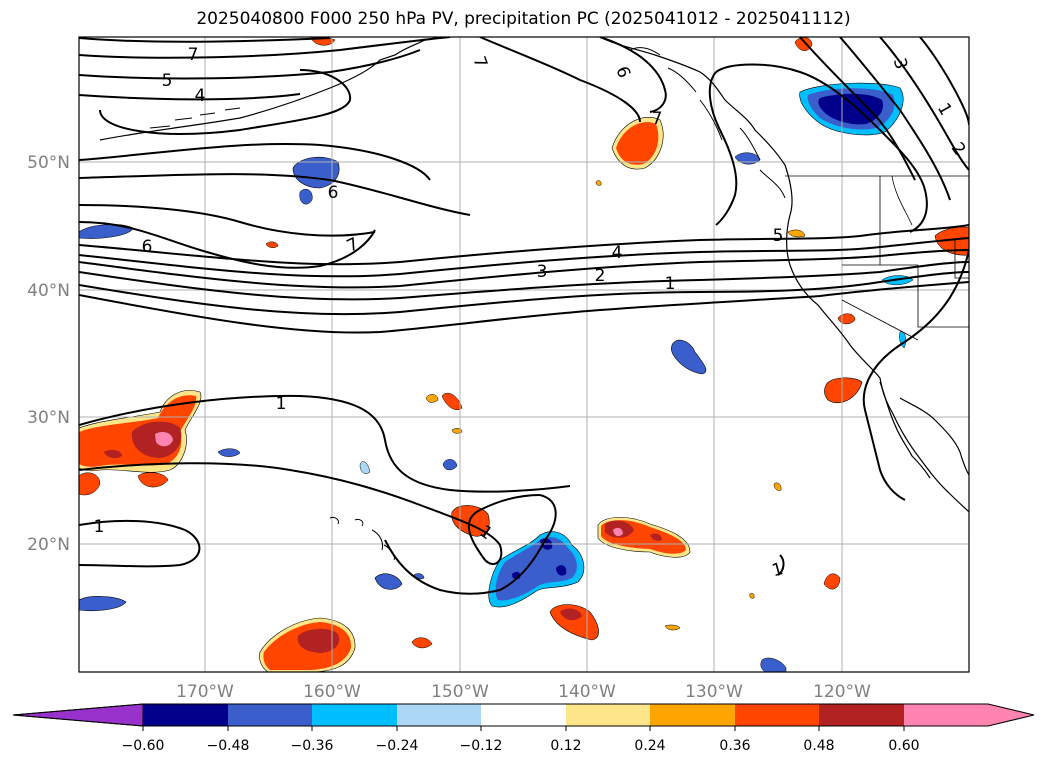  I want to click on colorbar-extend-low, so click(78, 715).